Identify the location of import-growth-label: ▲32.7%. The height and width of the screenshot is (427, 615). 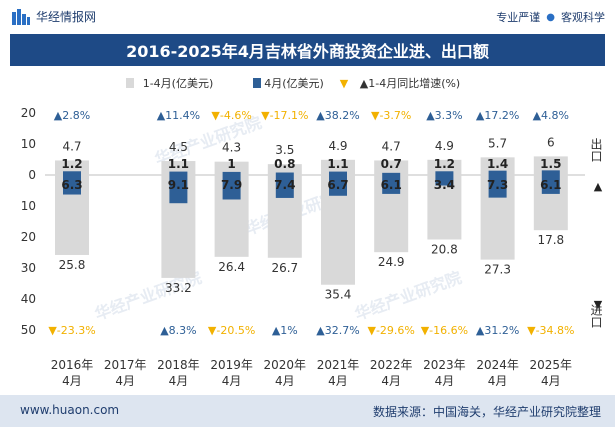
(337, 330).